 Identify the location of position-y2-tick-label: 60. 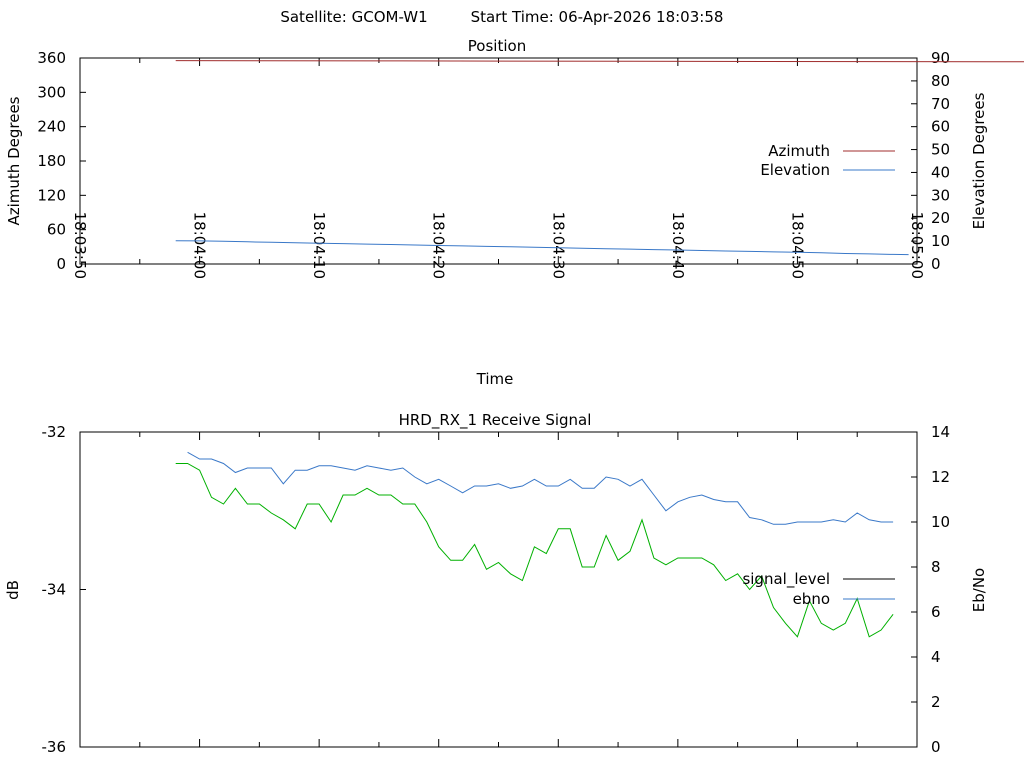
(940, 127).